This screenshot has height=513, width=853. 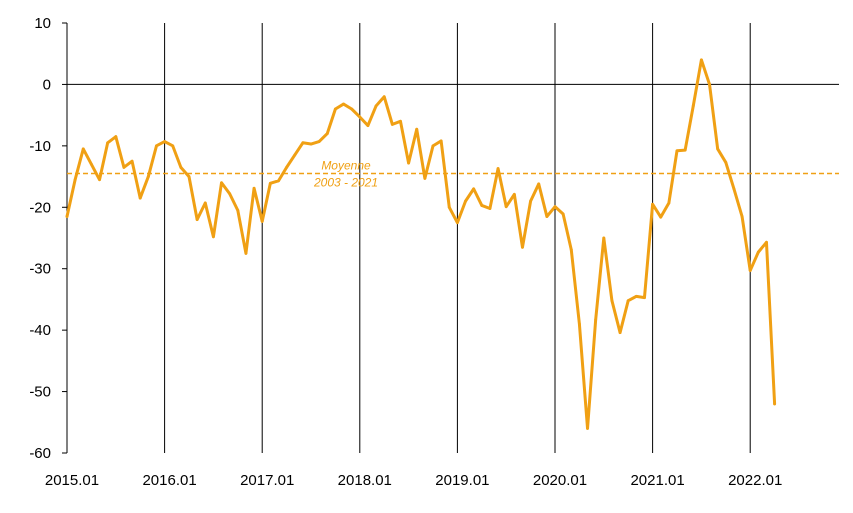 What do you see at coordinates (267, 480) in the screenshot?
I see `x-tick-label: 2017.01` at bounding box center [267, 480].